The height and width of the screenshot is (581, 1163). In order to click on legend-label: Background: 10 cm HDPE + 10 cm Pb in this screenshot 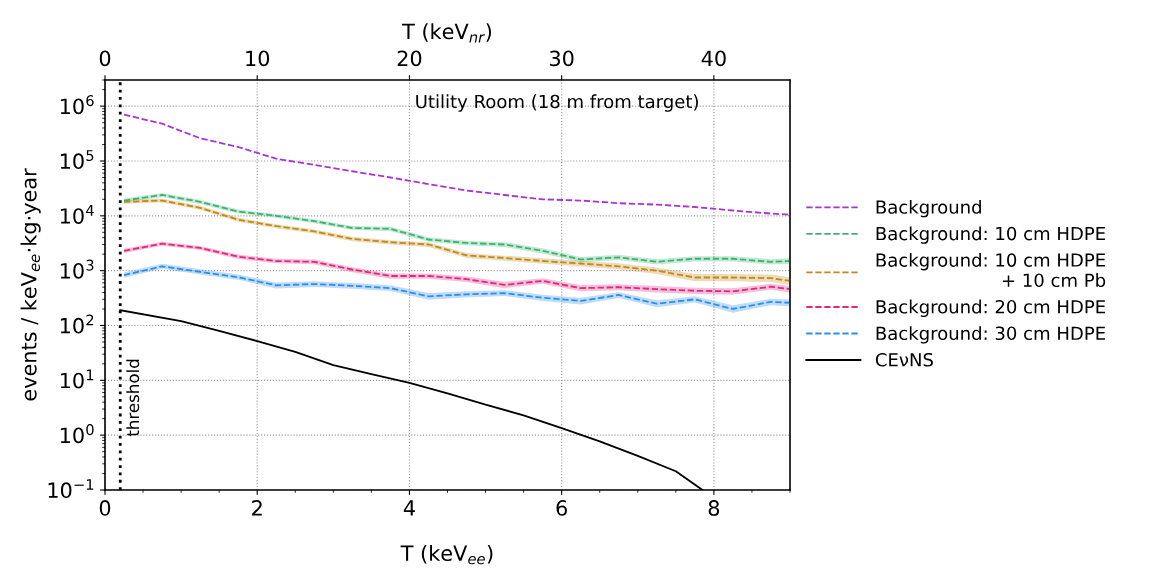, I will do `click(991, 270)`.